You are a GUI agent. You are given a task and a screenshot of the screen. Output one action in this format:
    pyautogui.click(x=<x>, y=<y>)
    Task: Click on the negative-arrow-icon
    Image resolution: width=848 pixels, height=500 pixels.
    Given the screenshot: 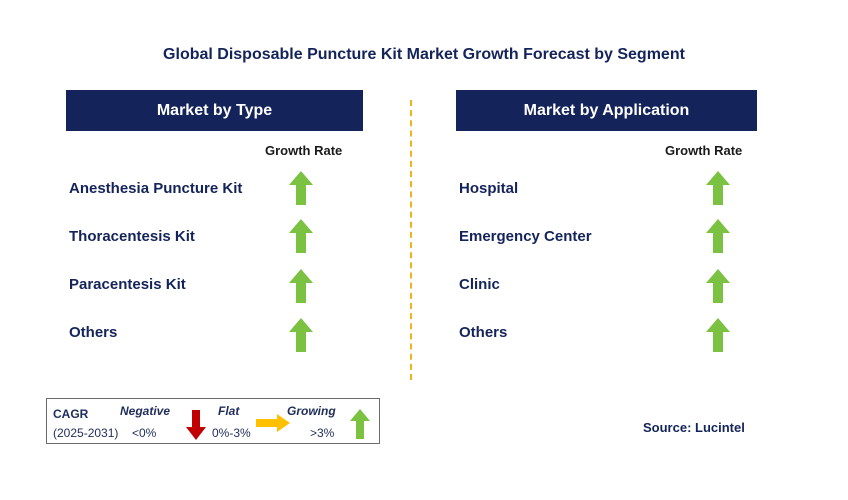 What is the action you would take?
    pyautogui.click(x=196, y=425)
    